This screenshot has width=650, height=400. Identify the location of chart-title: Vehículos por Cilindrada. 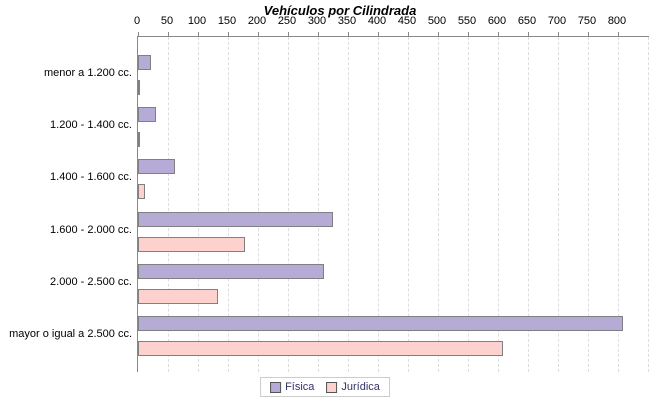
(340, 10).